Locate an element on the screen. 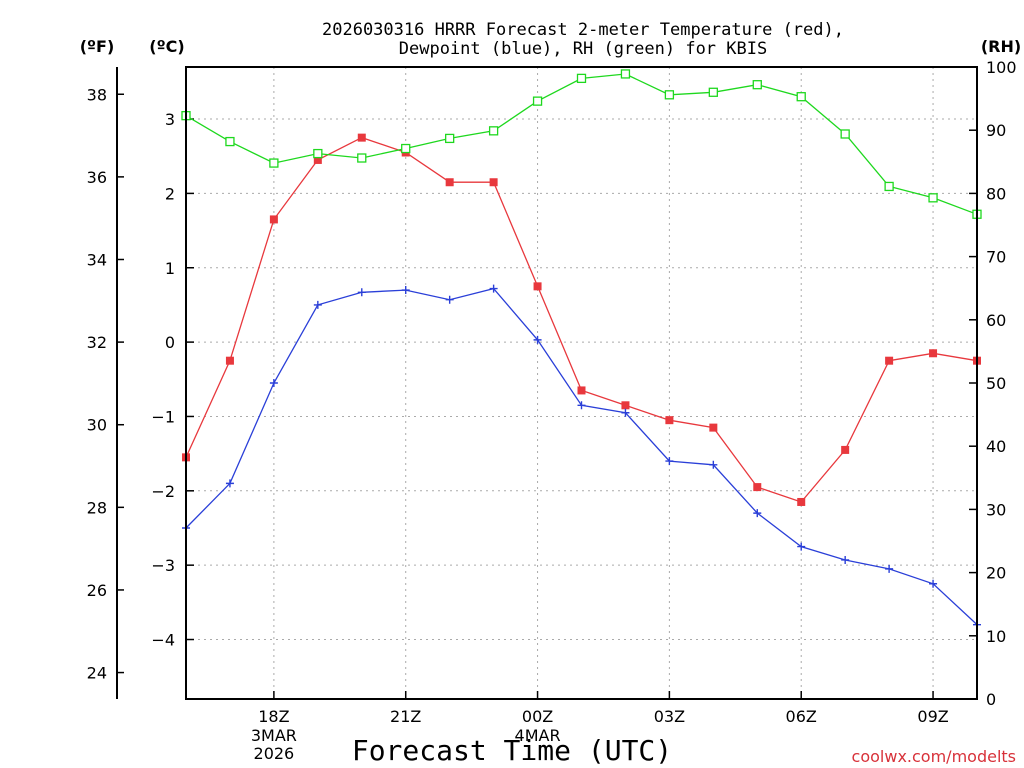 This screenshot has width=1024, height=768. x-tick-label: 03Z is located at coordinates (669, 716).